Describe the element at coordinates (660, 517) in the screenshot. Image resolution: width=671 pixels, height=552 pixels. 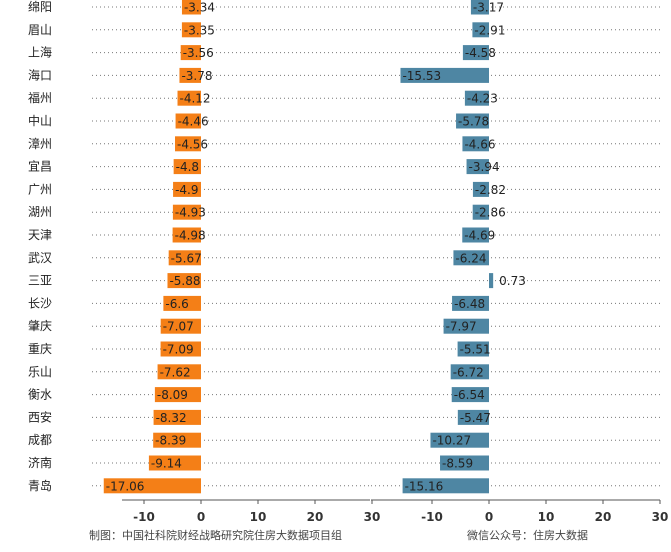
I see `x-tick-label: 30` at that location.